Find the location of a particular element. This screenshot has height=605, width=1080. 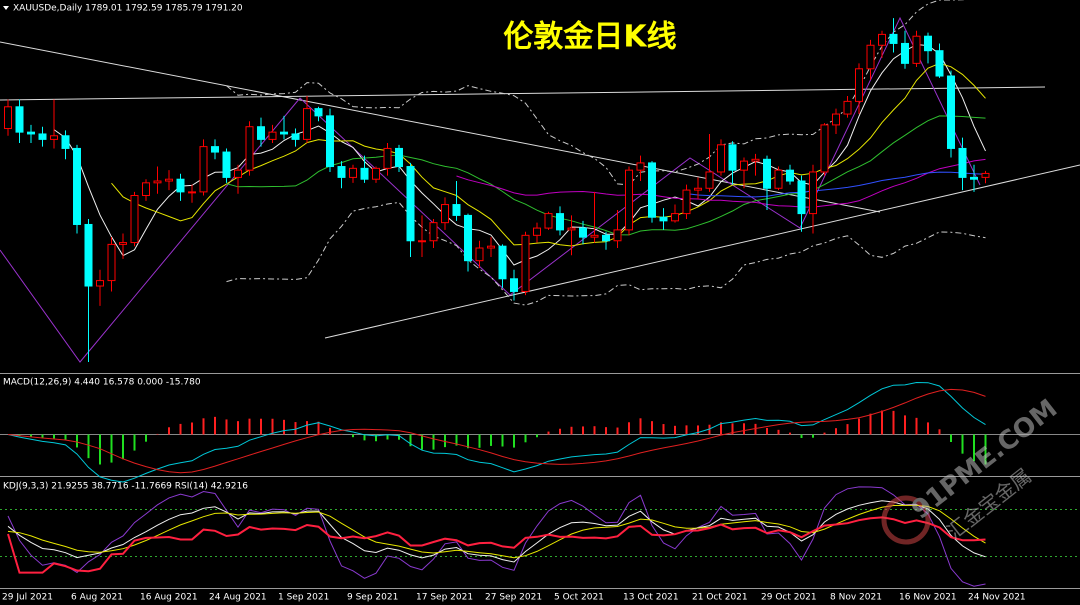

signal-line is located at coordinates (496, 431).